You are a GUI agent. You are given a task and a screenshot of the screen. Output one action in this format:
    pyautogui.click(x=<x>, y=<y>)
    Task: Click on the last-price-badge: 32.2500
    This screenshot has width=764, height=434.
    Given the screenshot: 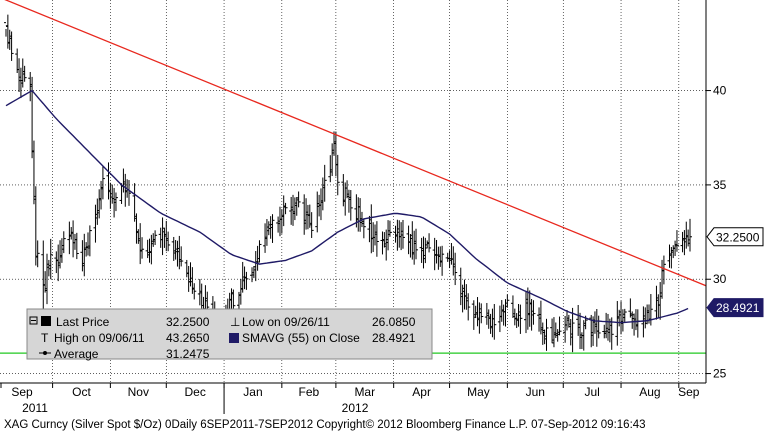 What is the action you would take?
    pyautogui.click(x=735, y=237)
    